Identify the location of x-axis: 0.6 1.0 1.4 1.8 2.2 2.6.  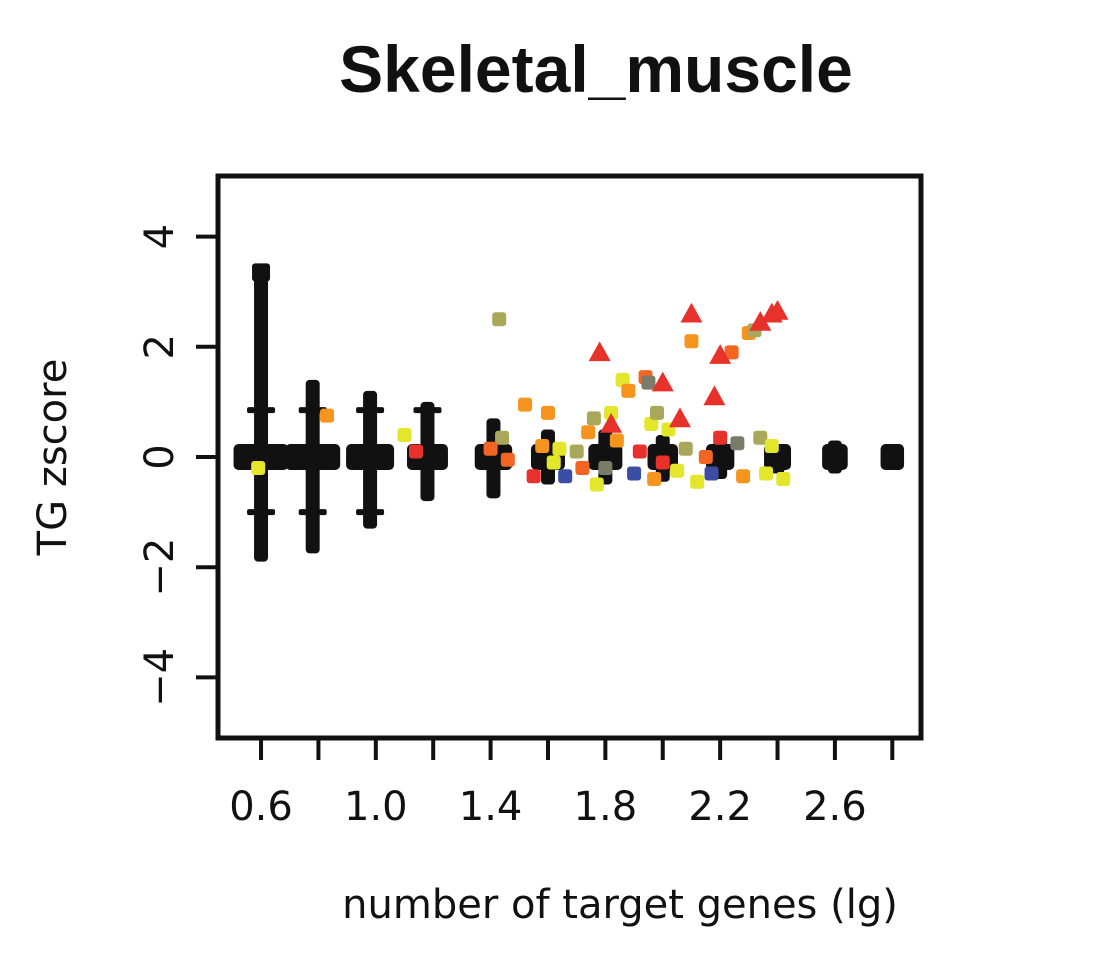
(562, 784).